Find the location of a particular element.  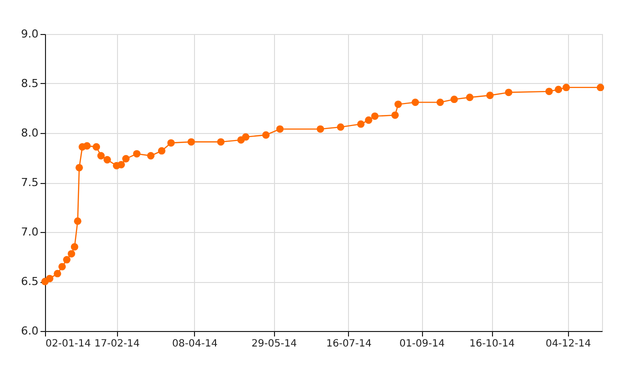

x-tick-label: 17-02-14 is located at coordinates (117, 344).